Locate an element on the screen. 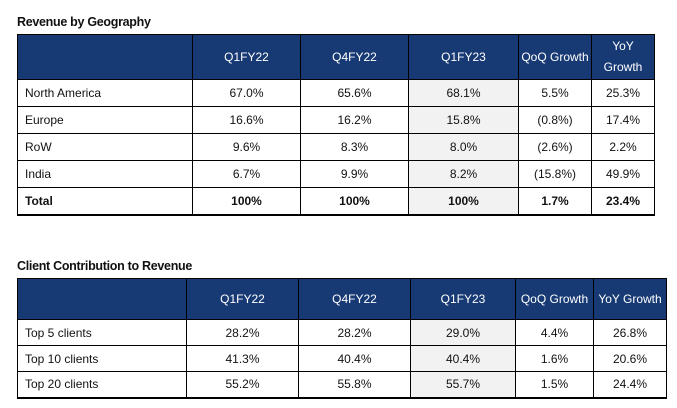 The height and width of the screenshot is (408, 677). row-label: RoW is located at coordinates (105, 147).